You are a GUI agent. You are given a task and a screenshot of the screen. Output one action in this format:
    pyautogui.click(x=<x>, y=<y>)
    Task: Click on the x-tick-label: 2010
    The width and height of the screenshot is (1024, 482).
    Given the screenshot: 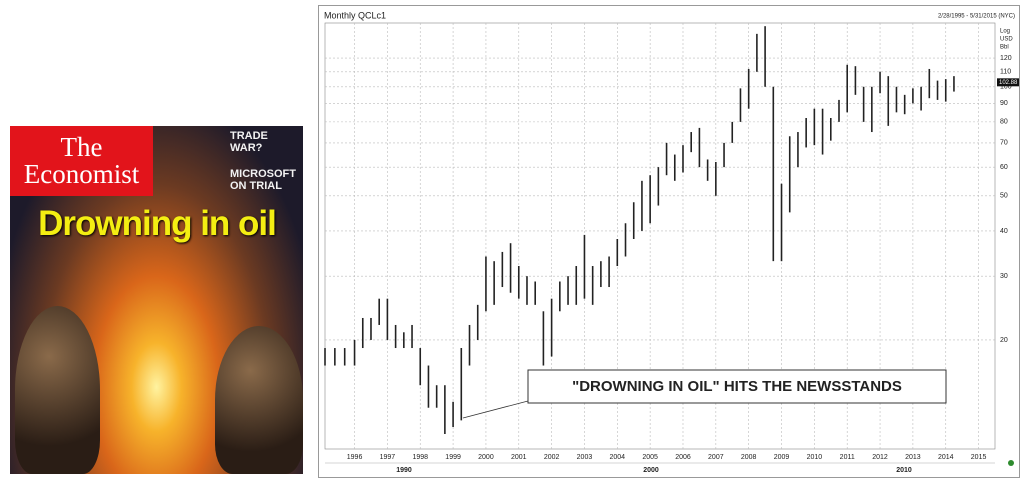 What is the action you would take?
    pyautogui.click(x=815, y=457)
    